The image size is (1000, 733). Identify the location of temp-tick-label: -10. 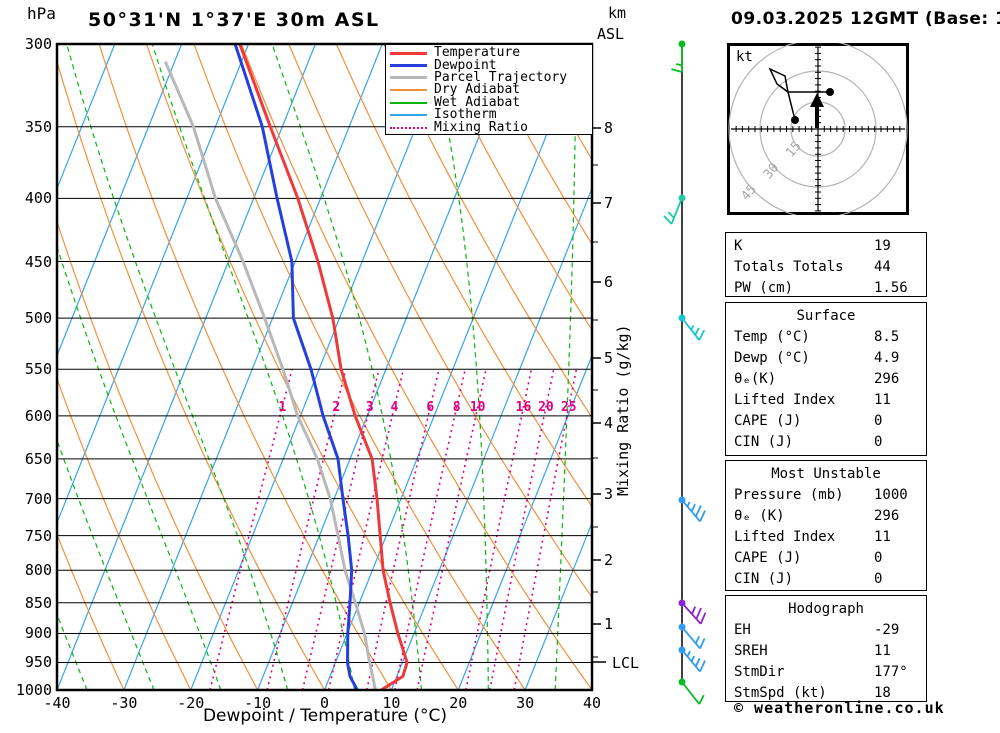
(258, 703).